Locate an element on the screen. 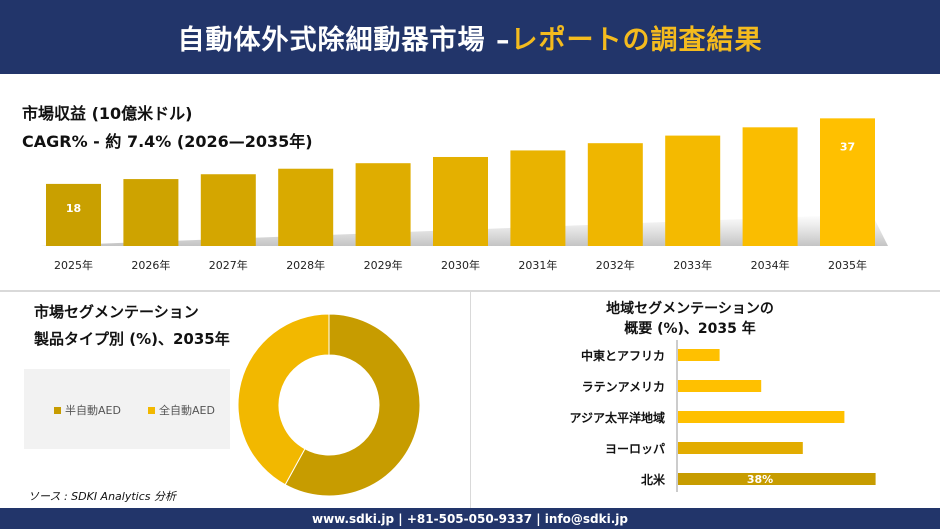  legend-item-semi-auto: 半自動AED is located at coordinates (87, 410).